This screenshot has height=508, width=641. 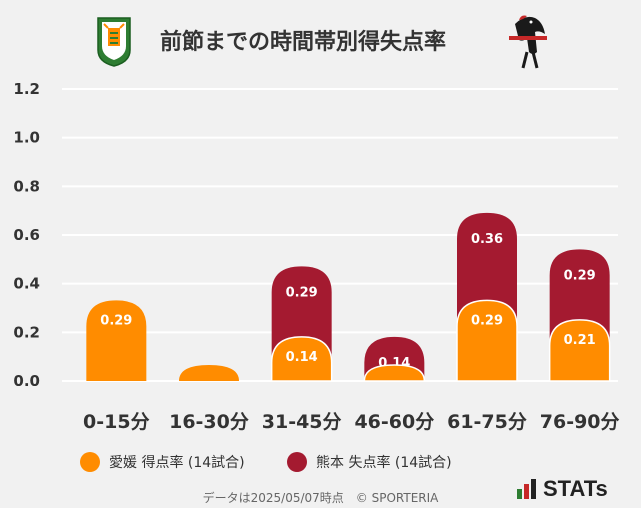 I want to click on stats-wordmark: STATs, so click(x=575, y=488).